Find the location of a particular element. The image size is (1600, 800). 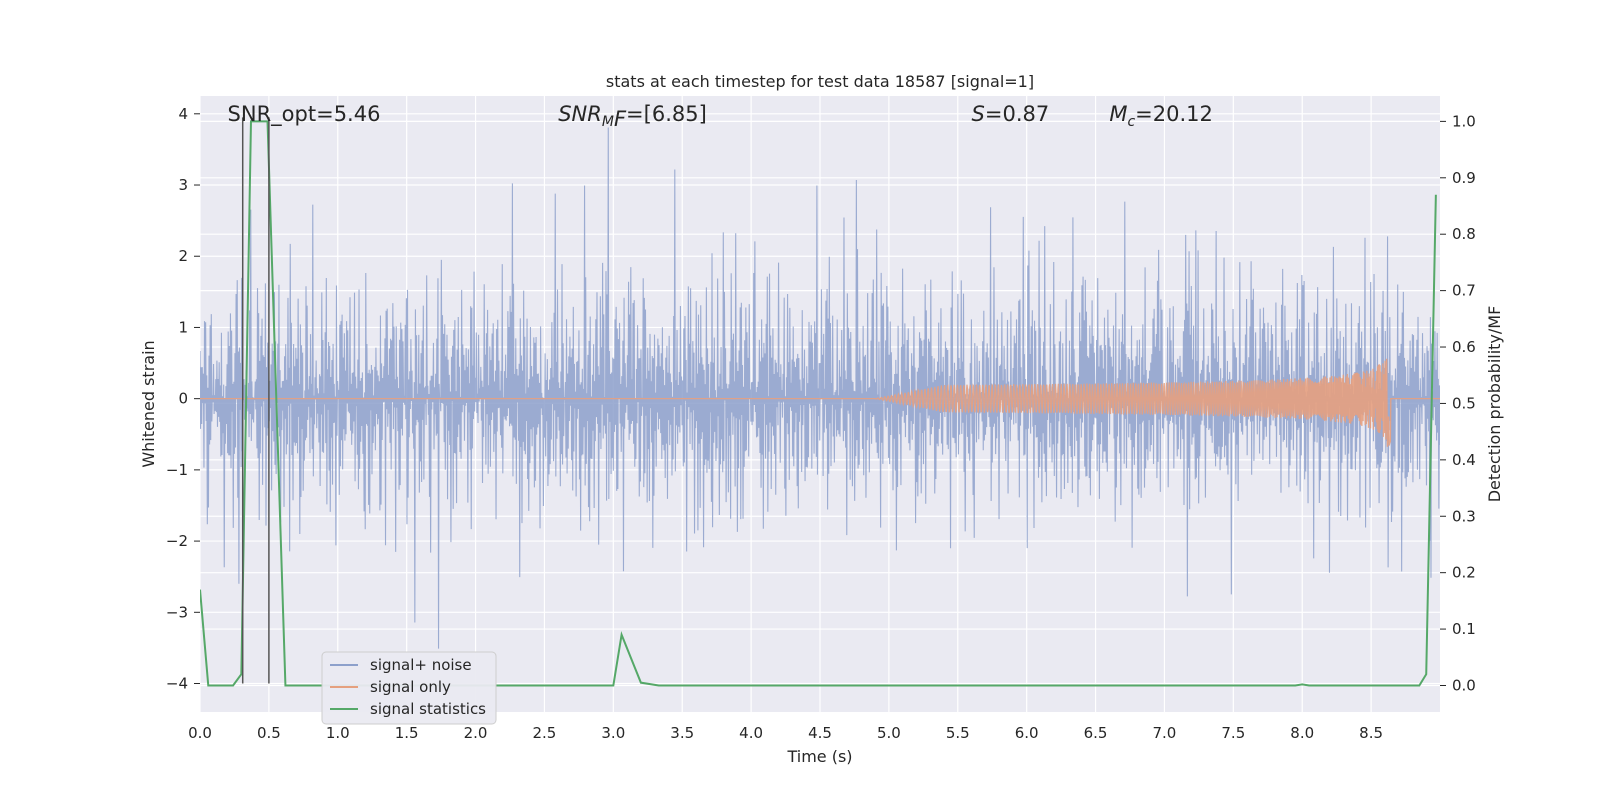

y2-tick-label-3: 0.3 is located at coordinates (1464, 516).